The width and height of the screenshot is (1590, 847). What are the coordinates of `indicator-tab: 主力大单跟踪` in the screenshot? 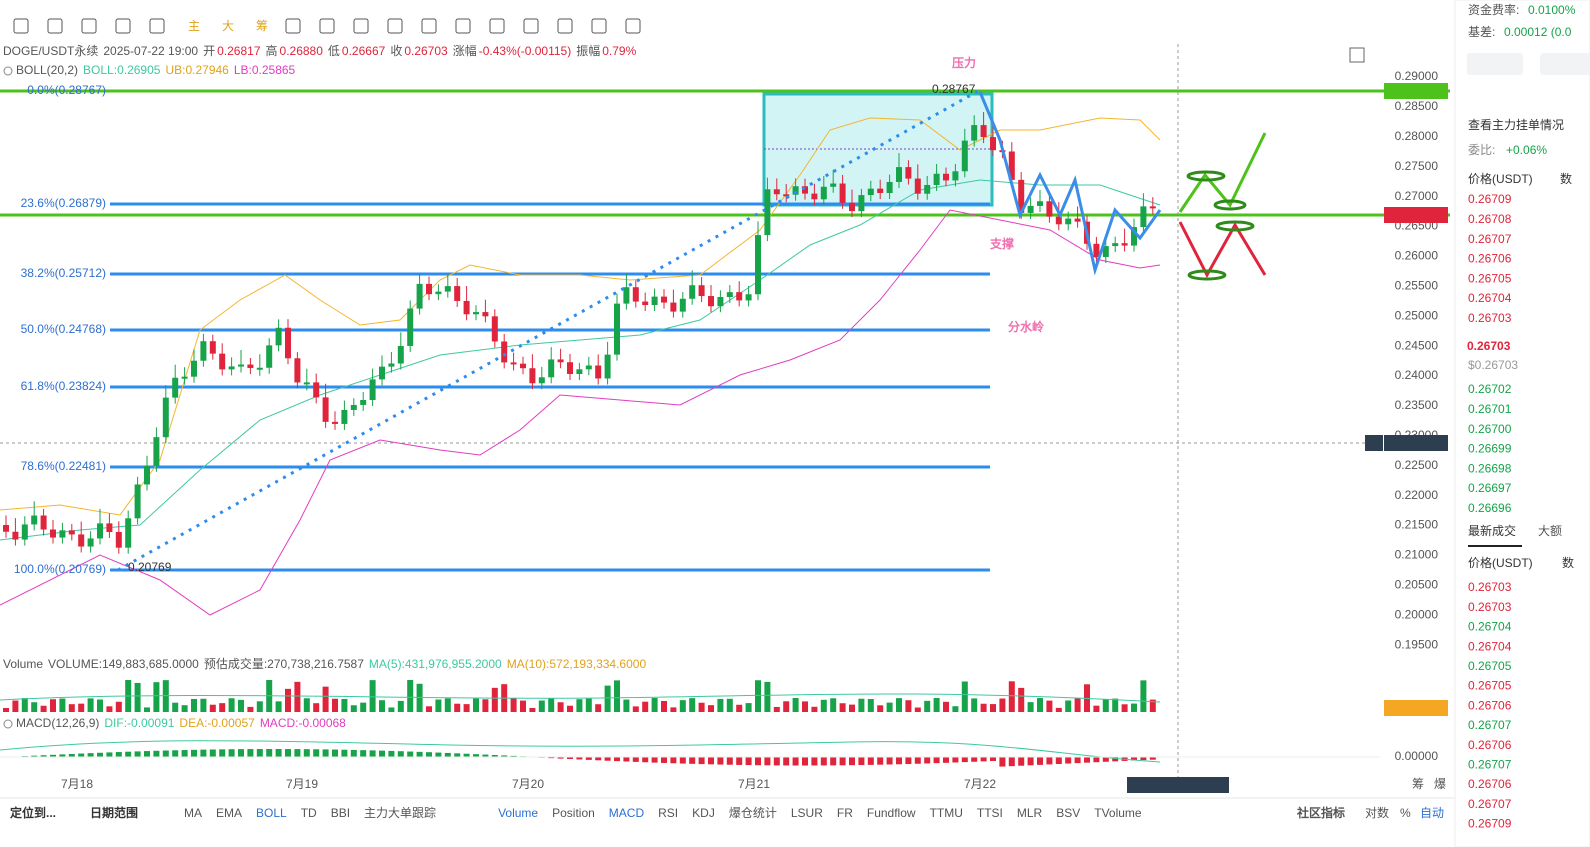 It's located at (400, 813).